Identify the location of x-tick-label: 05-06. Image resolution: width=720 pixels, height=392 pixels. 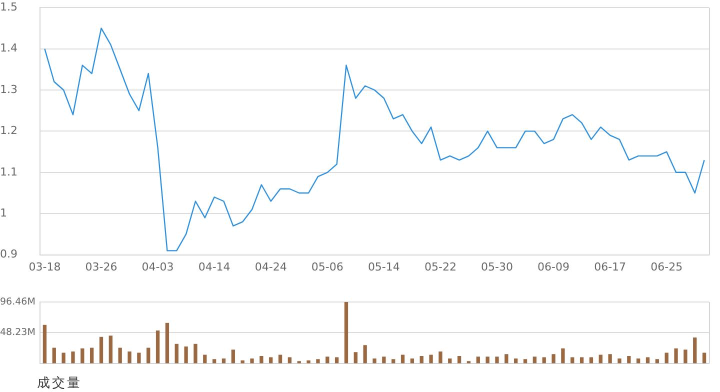
(327, 267).